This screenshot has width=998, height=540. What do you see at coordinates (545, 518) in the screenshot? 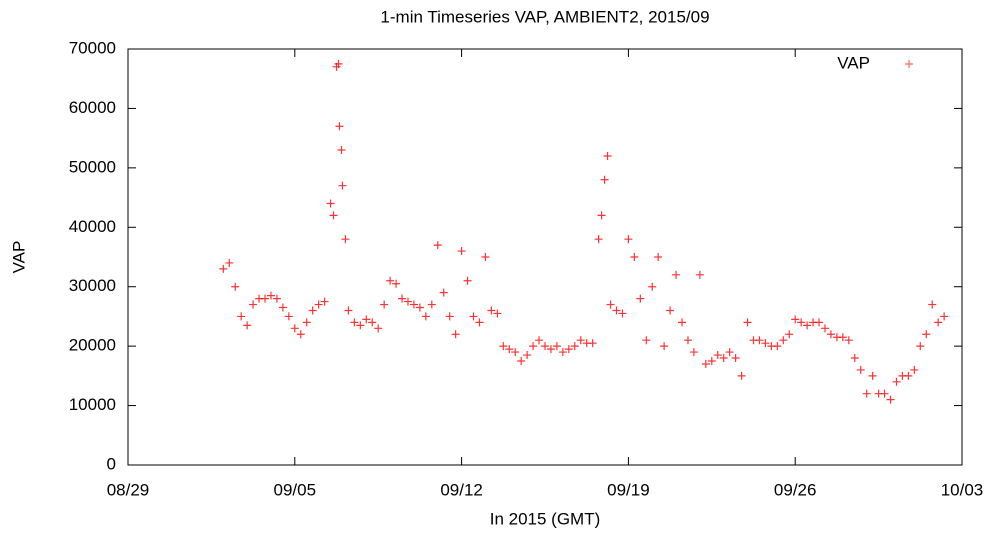
I see `x-axis-label: In 2015 (GMT)` at bounding box center [545, 518].